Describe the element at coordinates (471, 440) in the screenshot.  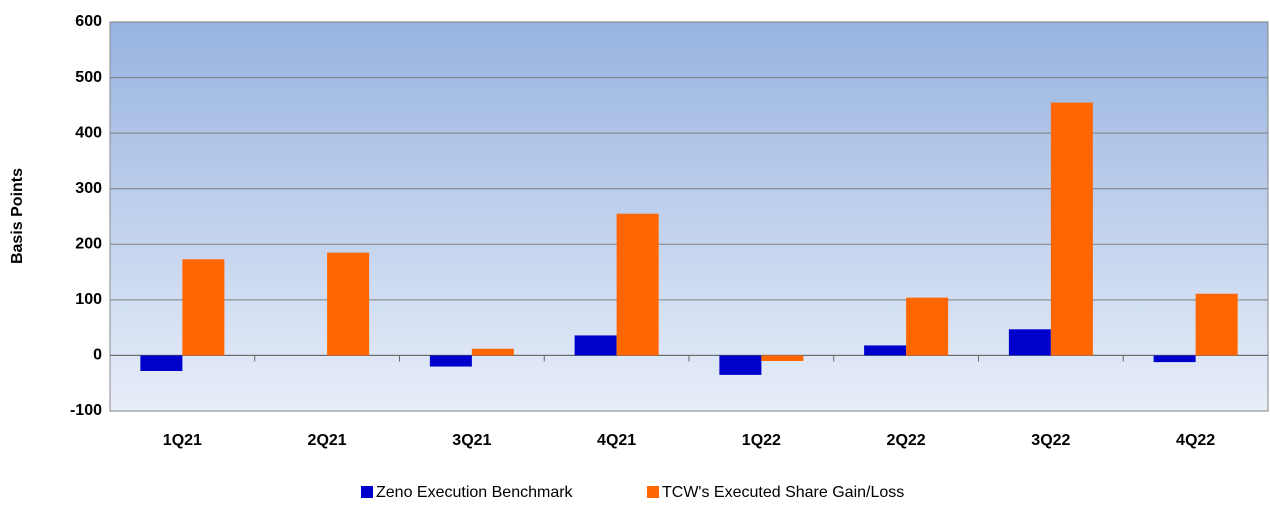
I see `x-tick-label: 3Q21` at that location.